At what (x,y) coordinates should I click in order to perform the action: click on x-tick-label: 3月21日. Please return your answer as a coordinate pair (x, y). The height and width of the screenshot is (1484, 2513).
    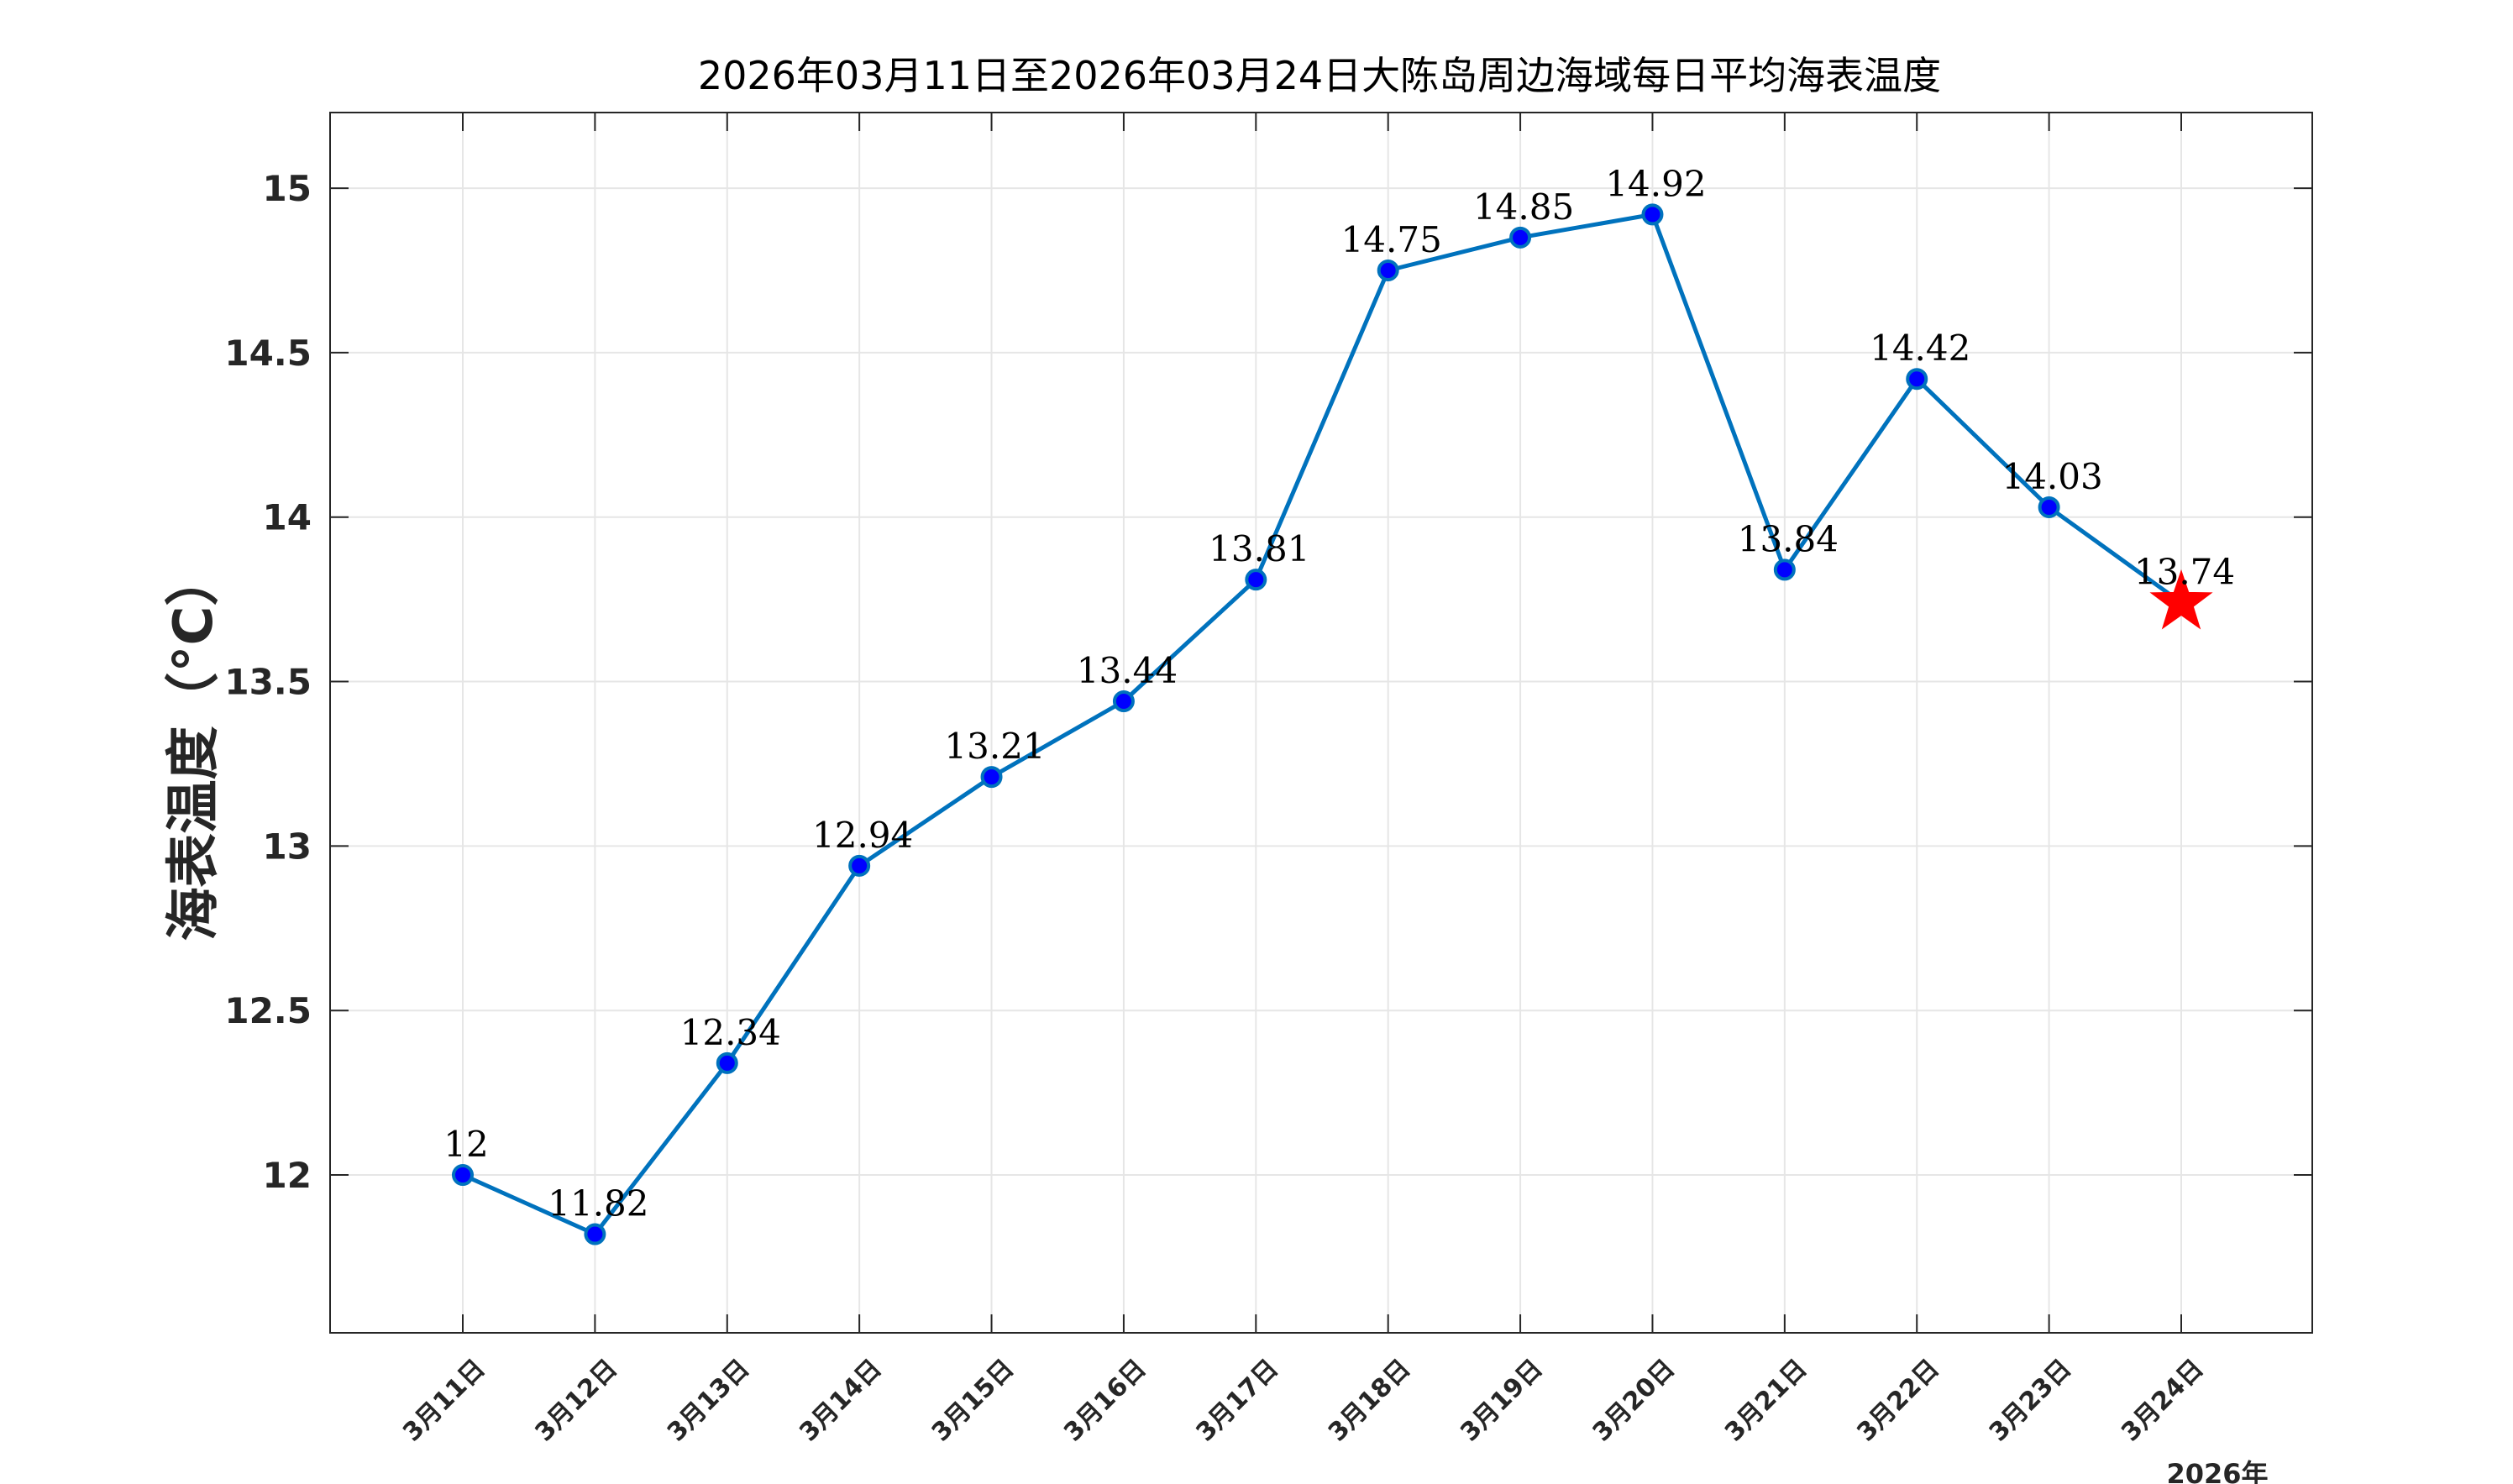
    Looking at the image, I should click on (1766, 1401).